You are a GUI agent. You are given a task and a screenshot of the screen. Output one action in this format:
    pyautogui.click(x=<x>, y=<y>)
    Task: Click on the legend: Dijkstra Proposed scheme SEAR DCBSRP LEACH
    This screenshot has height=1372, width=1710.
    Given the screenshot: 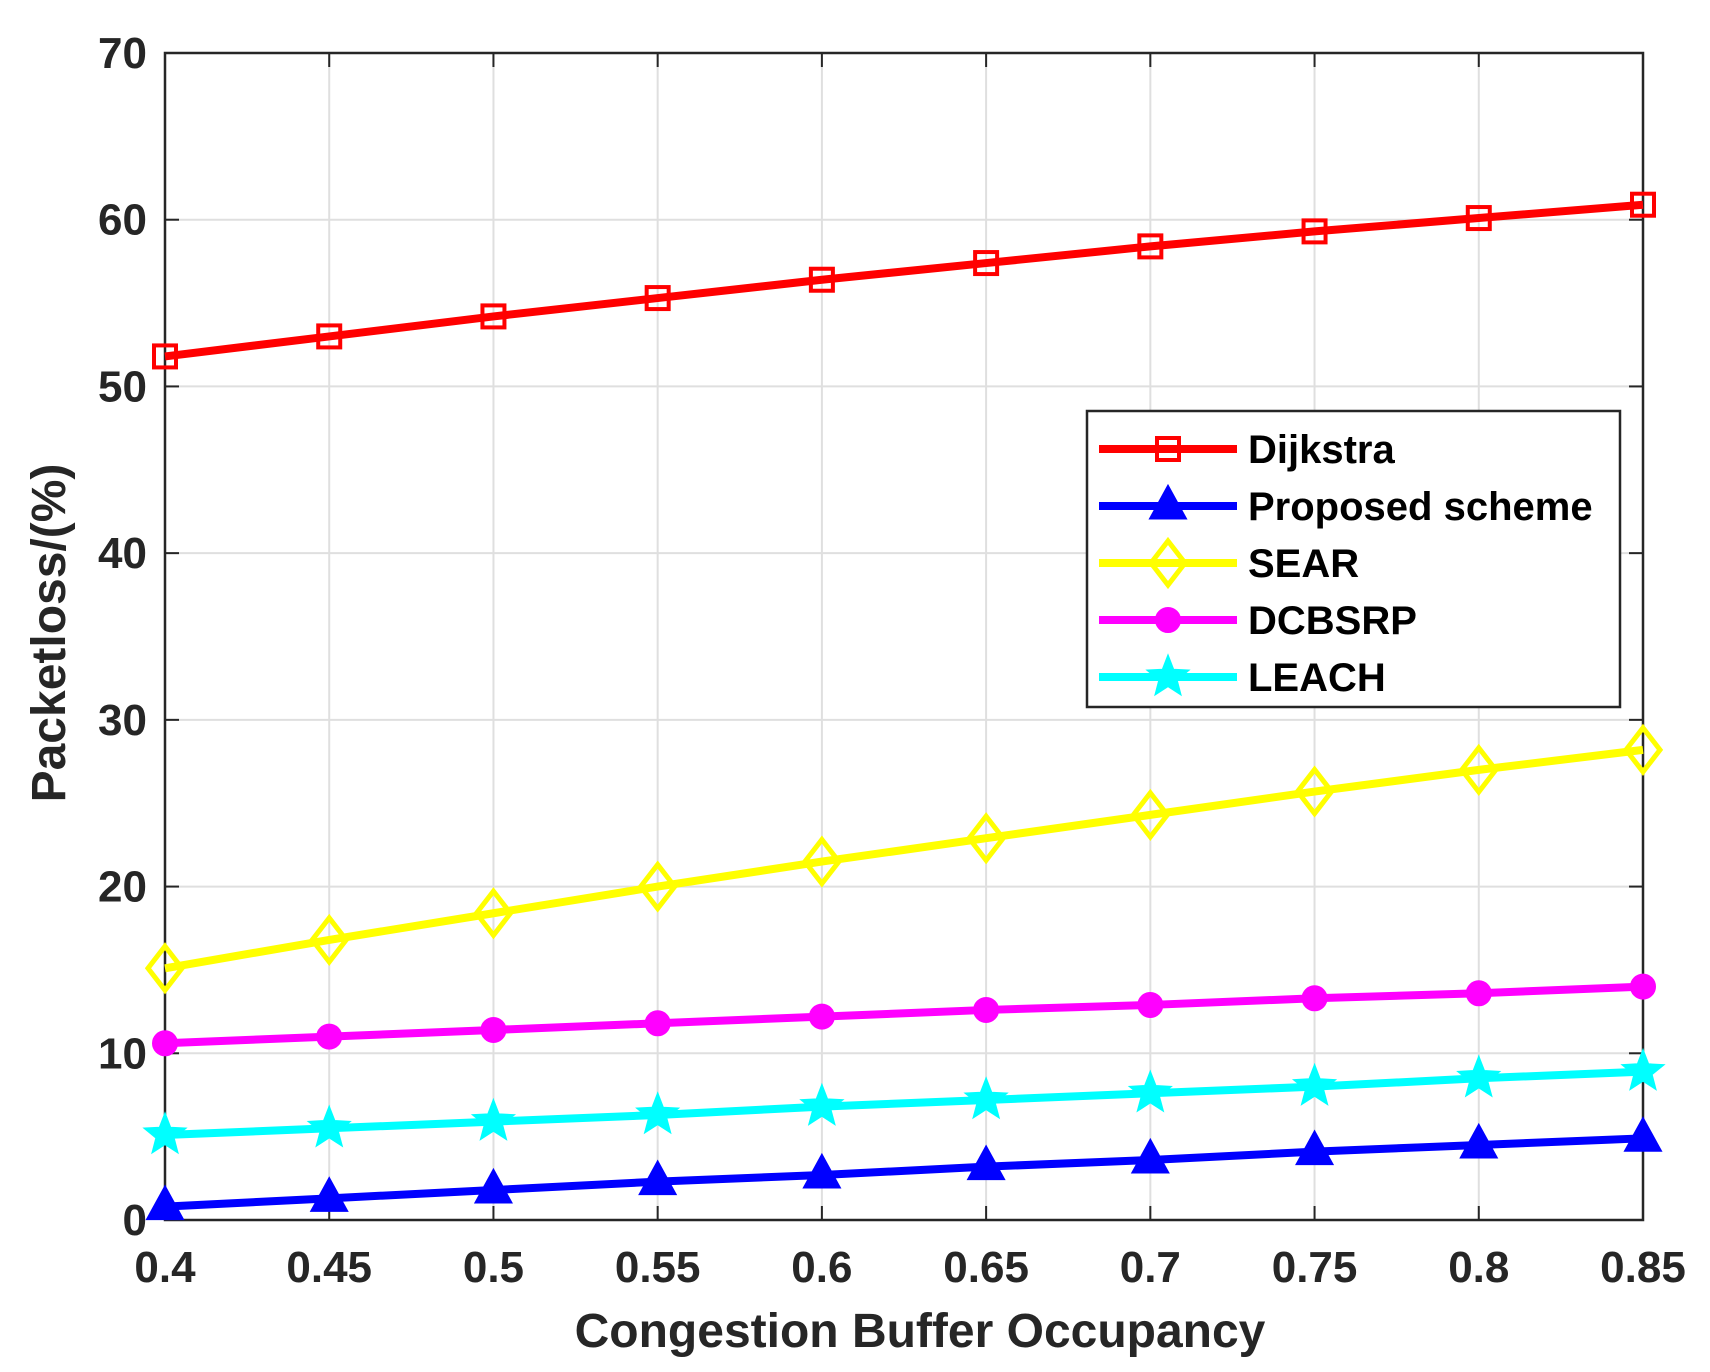 What is the action you would take?
    pyautogui.click(x=1353, y=559)
    